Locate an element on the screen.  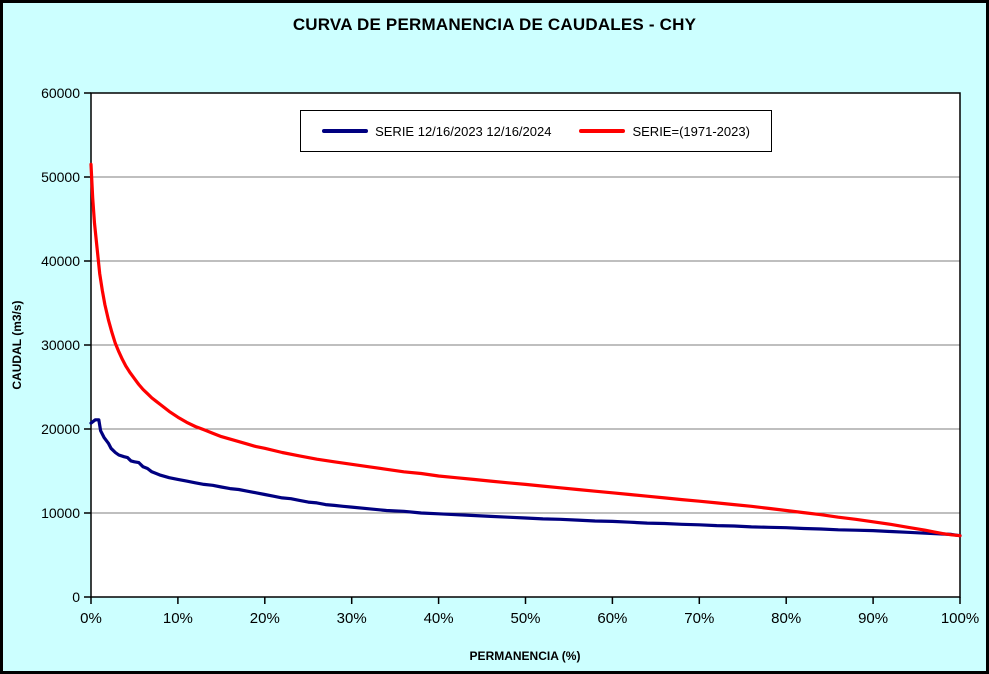
x-tick-label: 20% is located at coordinates (265, 618).